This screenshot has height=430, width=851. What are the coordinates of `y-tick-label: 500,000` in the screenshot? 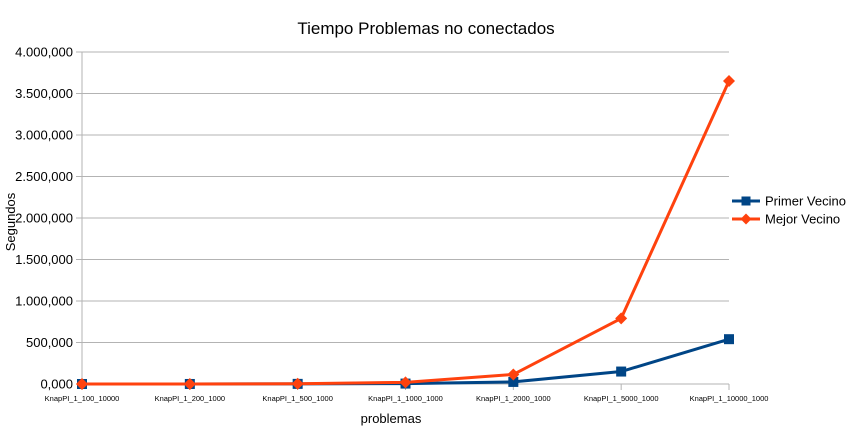 It's located at (49, 342).